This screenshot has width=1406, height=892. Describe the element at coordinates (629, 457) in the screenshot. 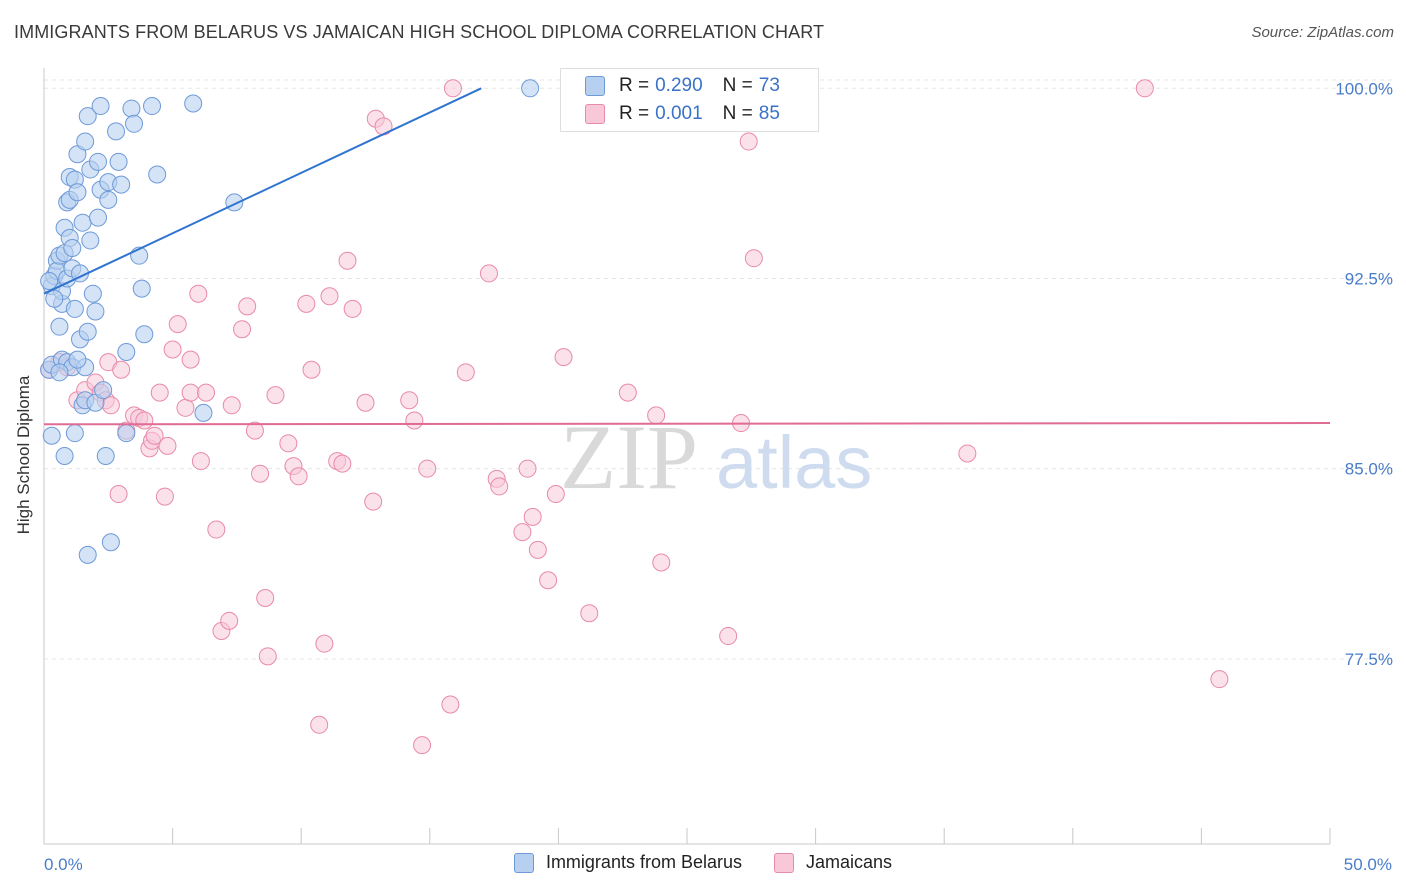

I see `watermark-zip: ZIP` at that location.